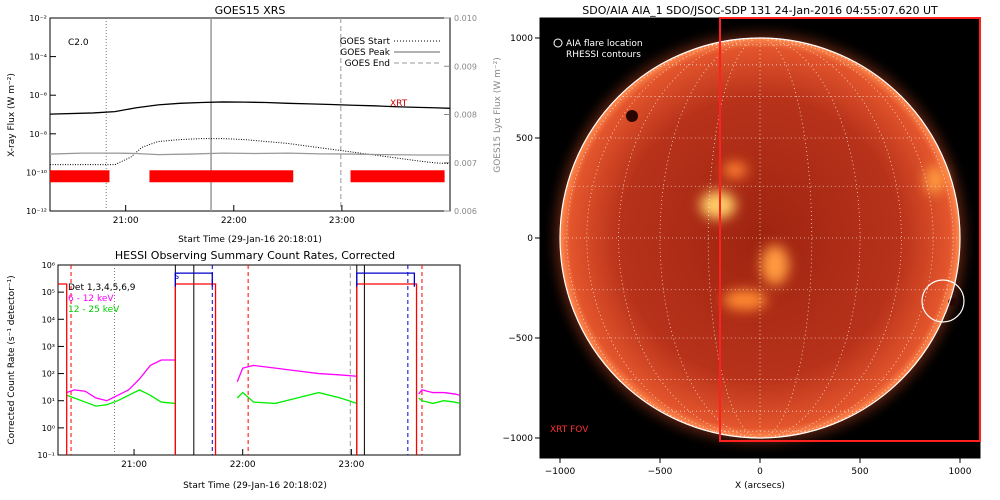 This screenshot has width=1000, height=500. What do you see at coordinates (134, 465) in the screenshot?
I see `hessi-xtick-label: 21:00` at bounding box center [134, 465].